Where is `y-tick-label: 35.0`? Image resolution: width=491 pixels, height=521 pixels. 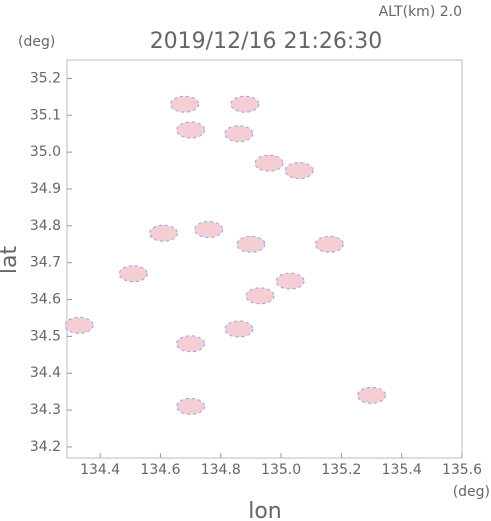
y-tick-label: 35.0 is located at coordinates (45, 152).